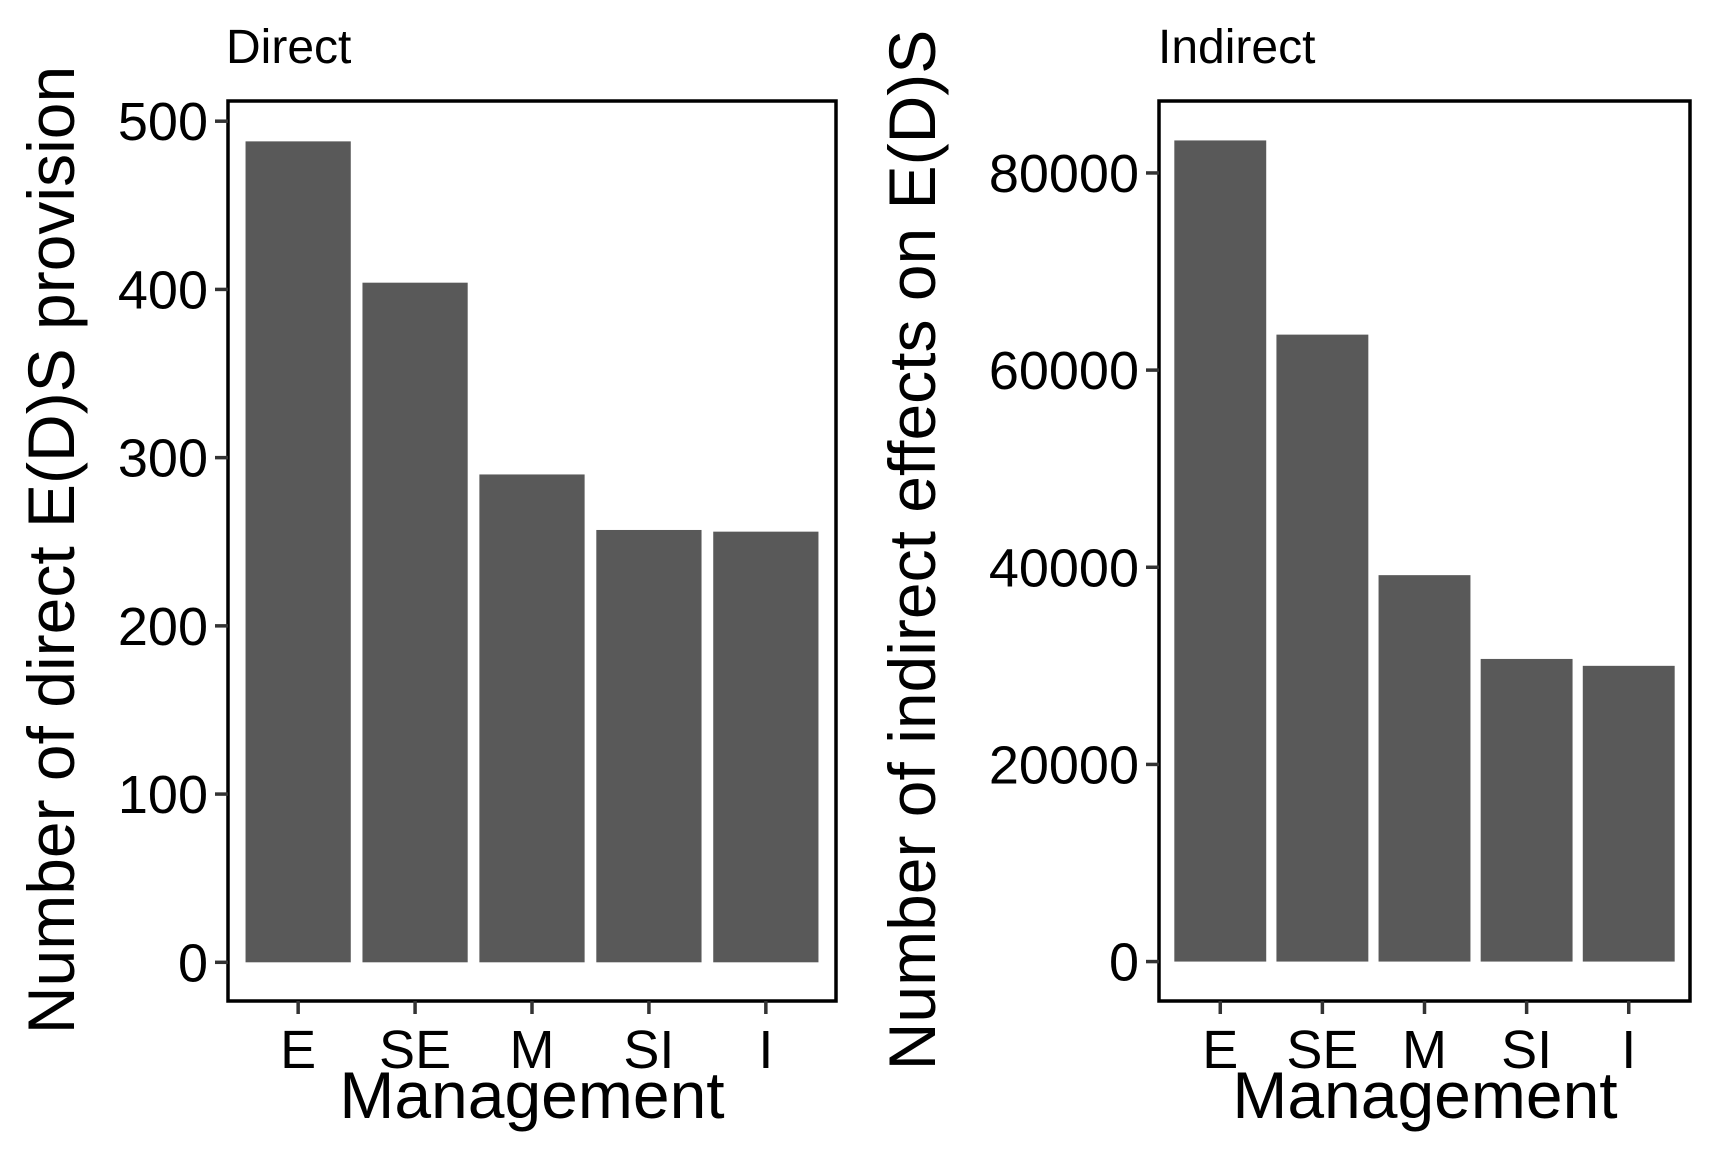  Describe the element at coordinates (51, 550) in the screenshot. I see `y-axis-title: Number of direct E(D)S provision` at that location.